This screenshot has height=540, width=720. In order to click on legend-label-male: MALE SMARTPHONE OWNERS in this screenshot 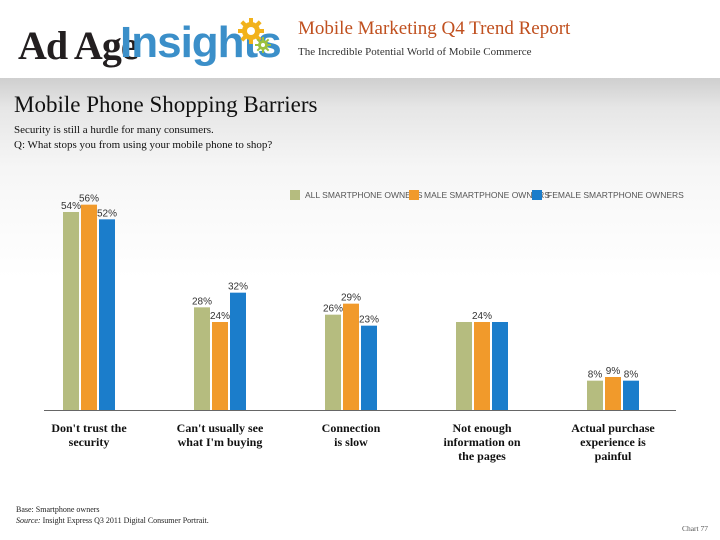, I will do `click(487, 194)`.